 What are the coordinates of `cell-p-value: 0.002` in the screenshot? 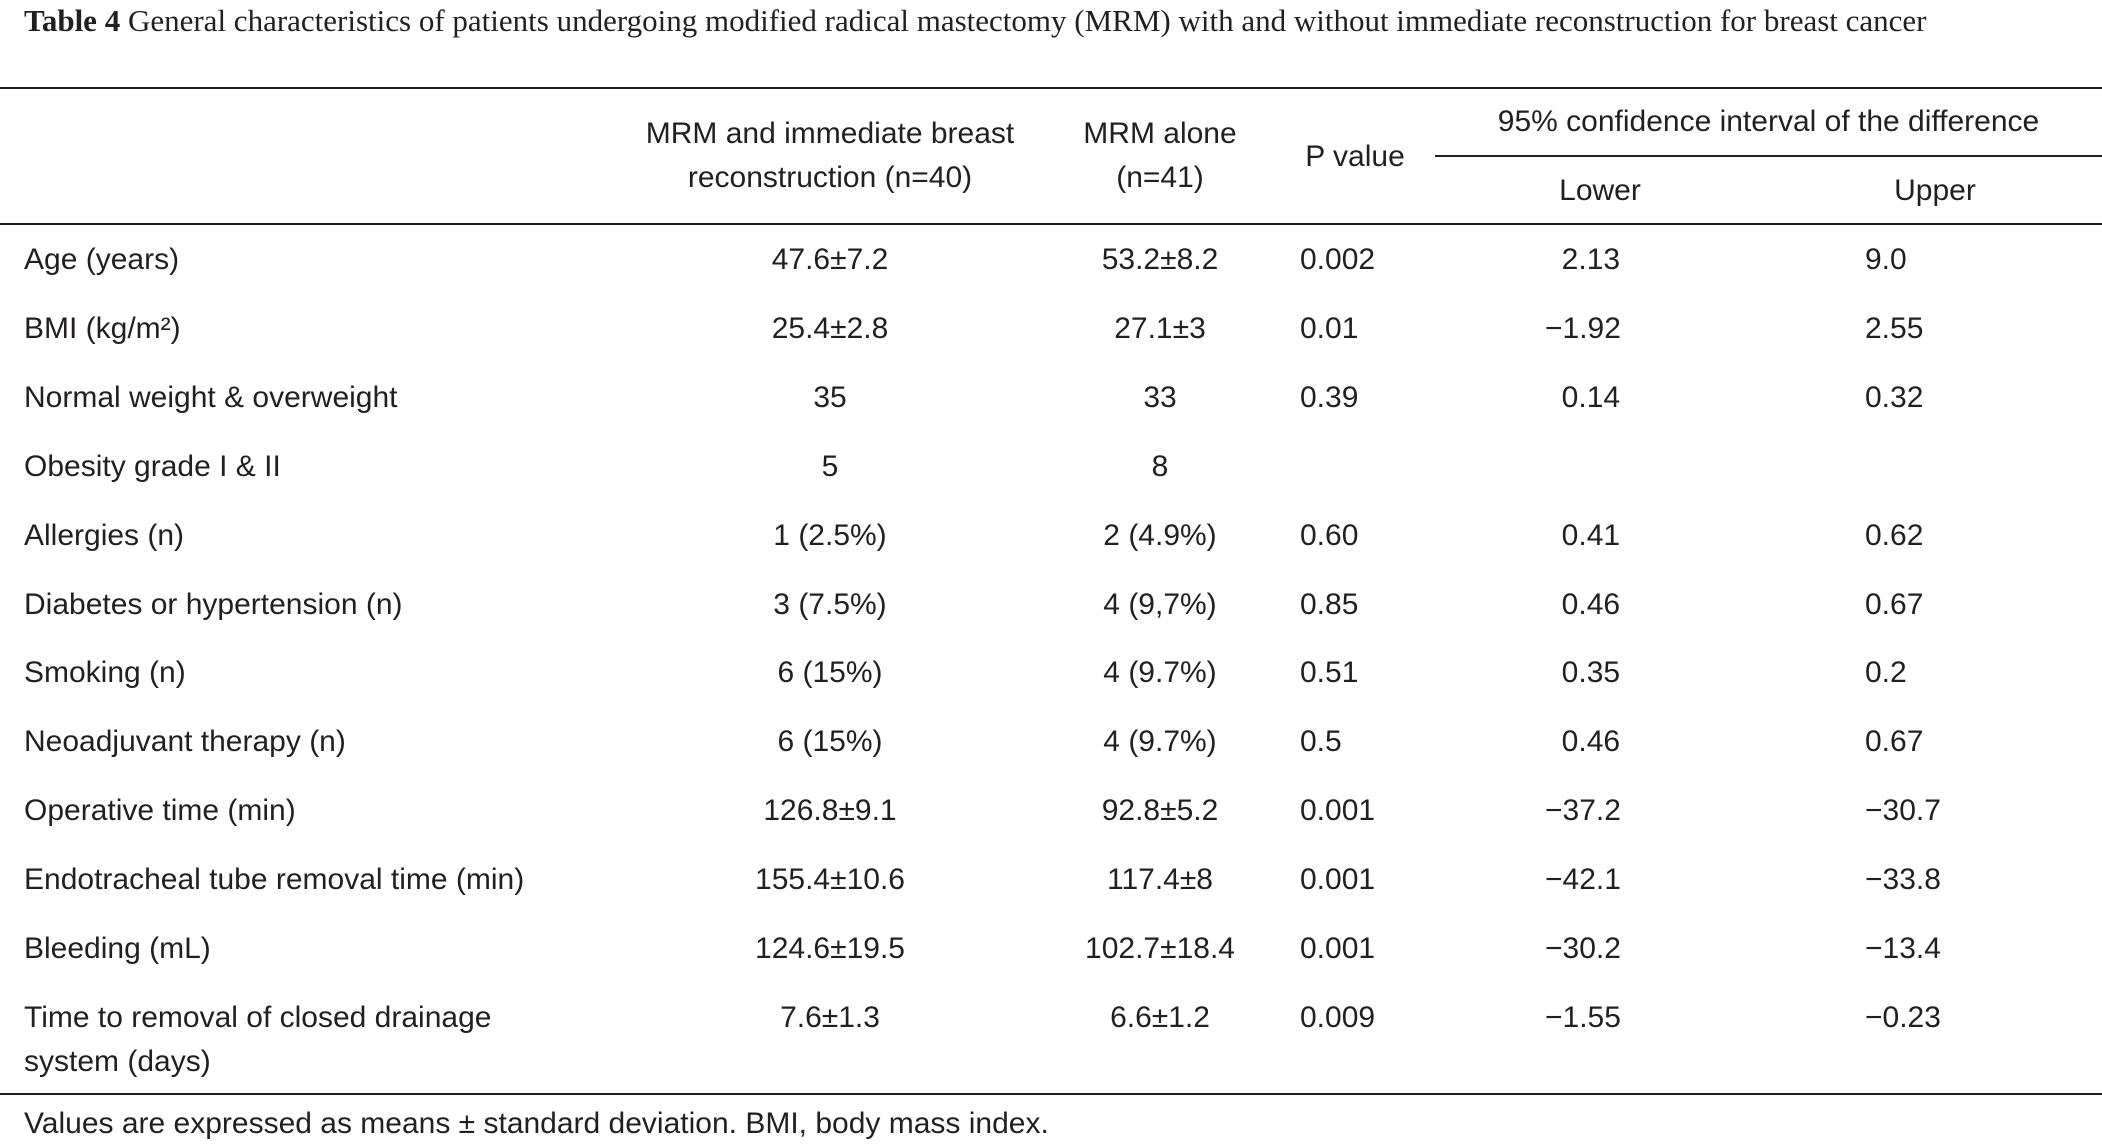 It's located at (1338, 259).